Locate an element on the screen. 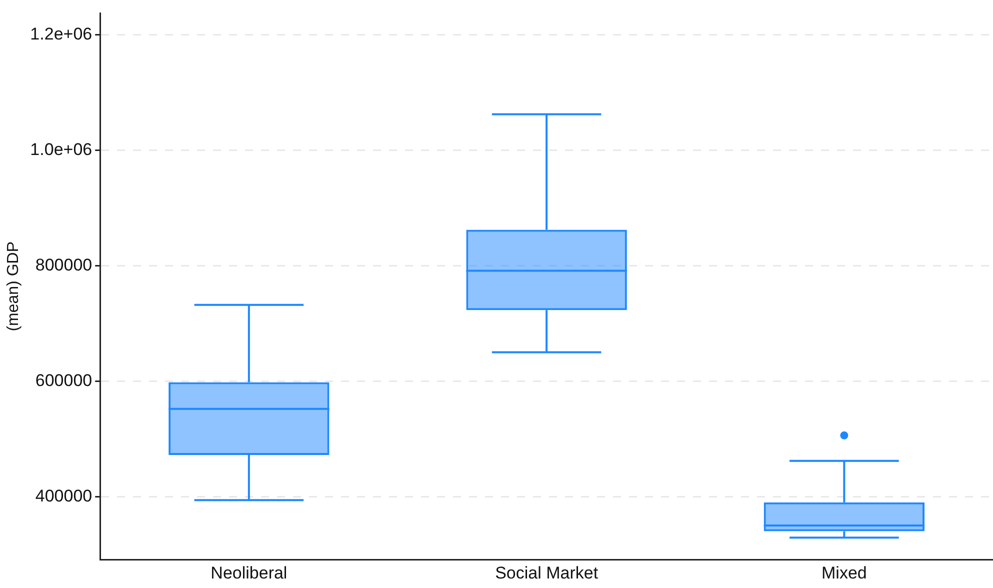  y-tick-label: 400000 is located at coordinates (63, 496).